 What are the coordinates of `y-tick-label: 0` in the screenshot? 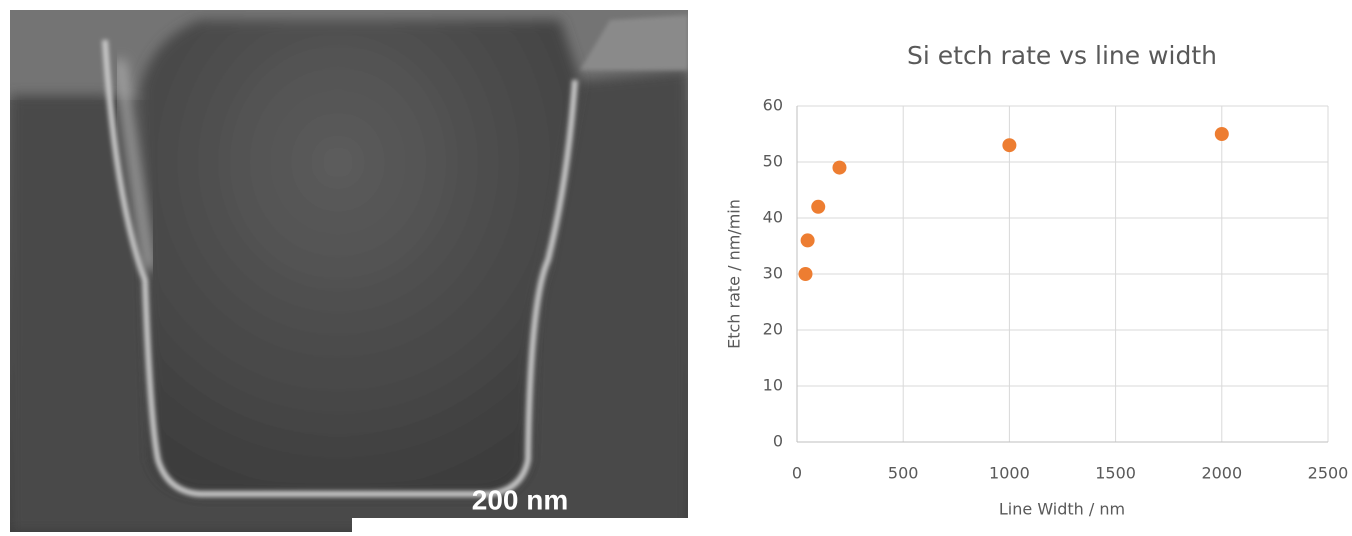 It's located at (778, 441).